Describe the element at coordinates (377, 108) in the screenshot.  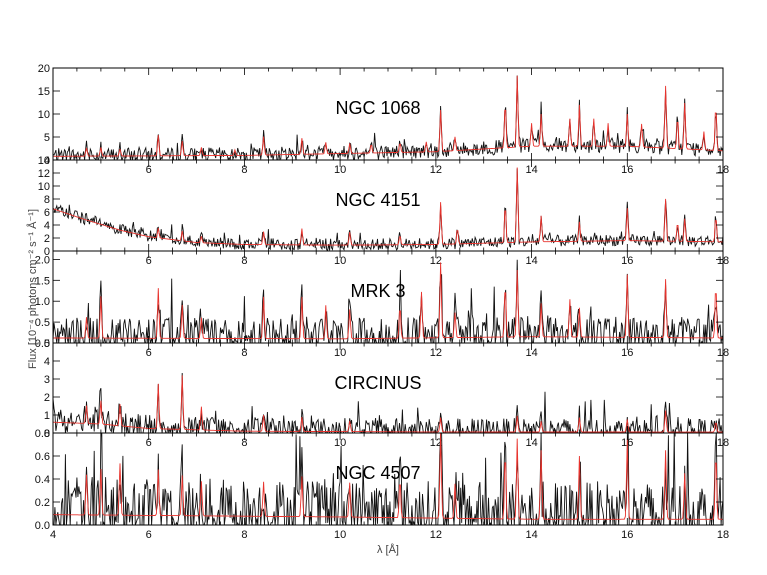
I see `panel-title: NGC 1068` at that location.